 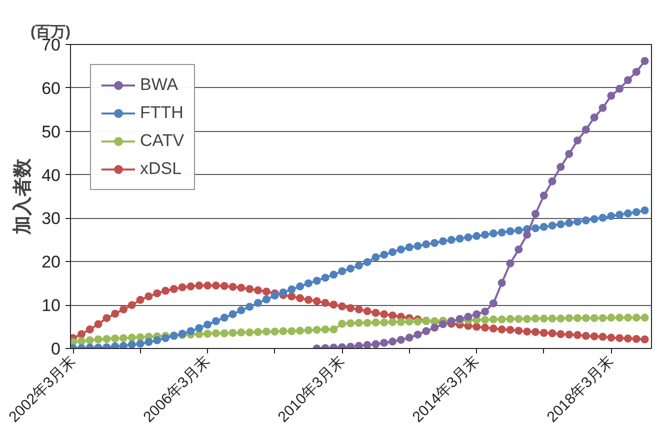 I want to click on legend-label: xDSL, so click(x=161, y=169).